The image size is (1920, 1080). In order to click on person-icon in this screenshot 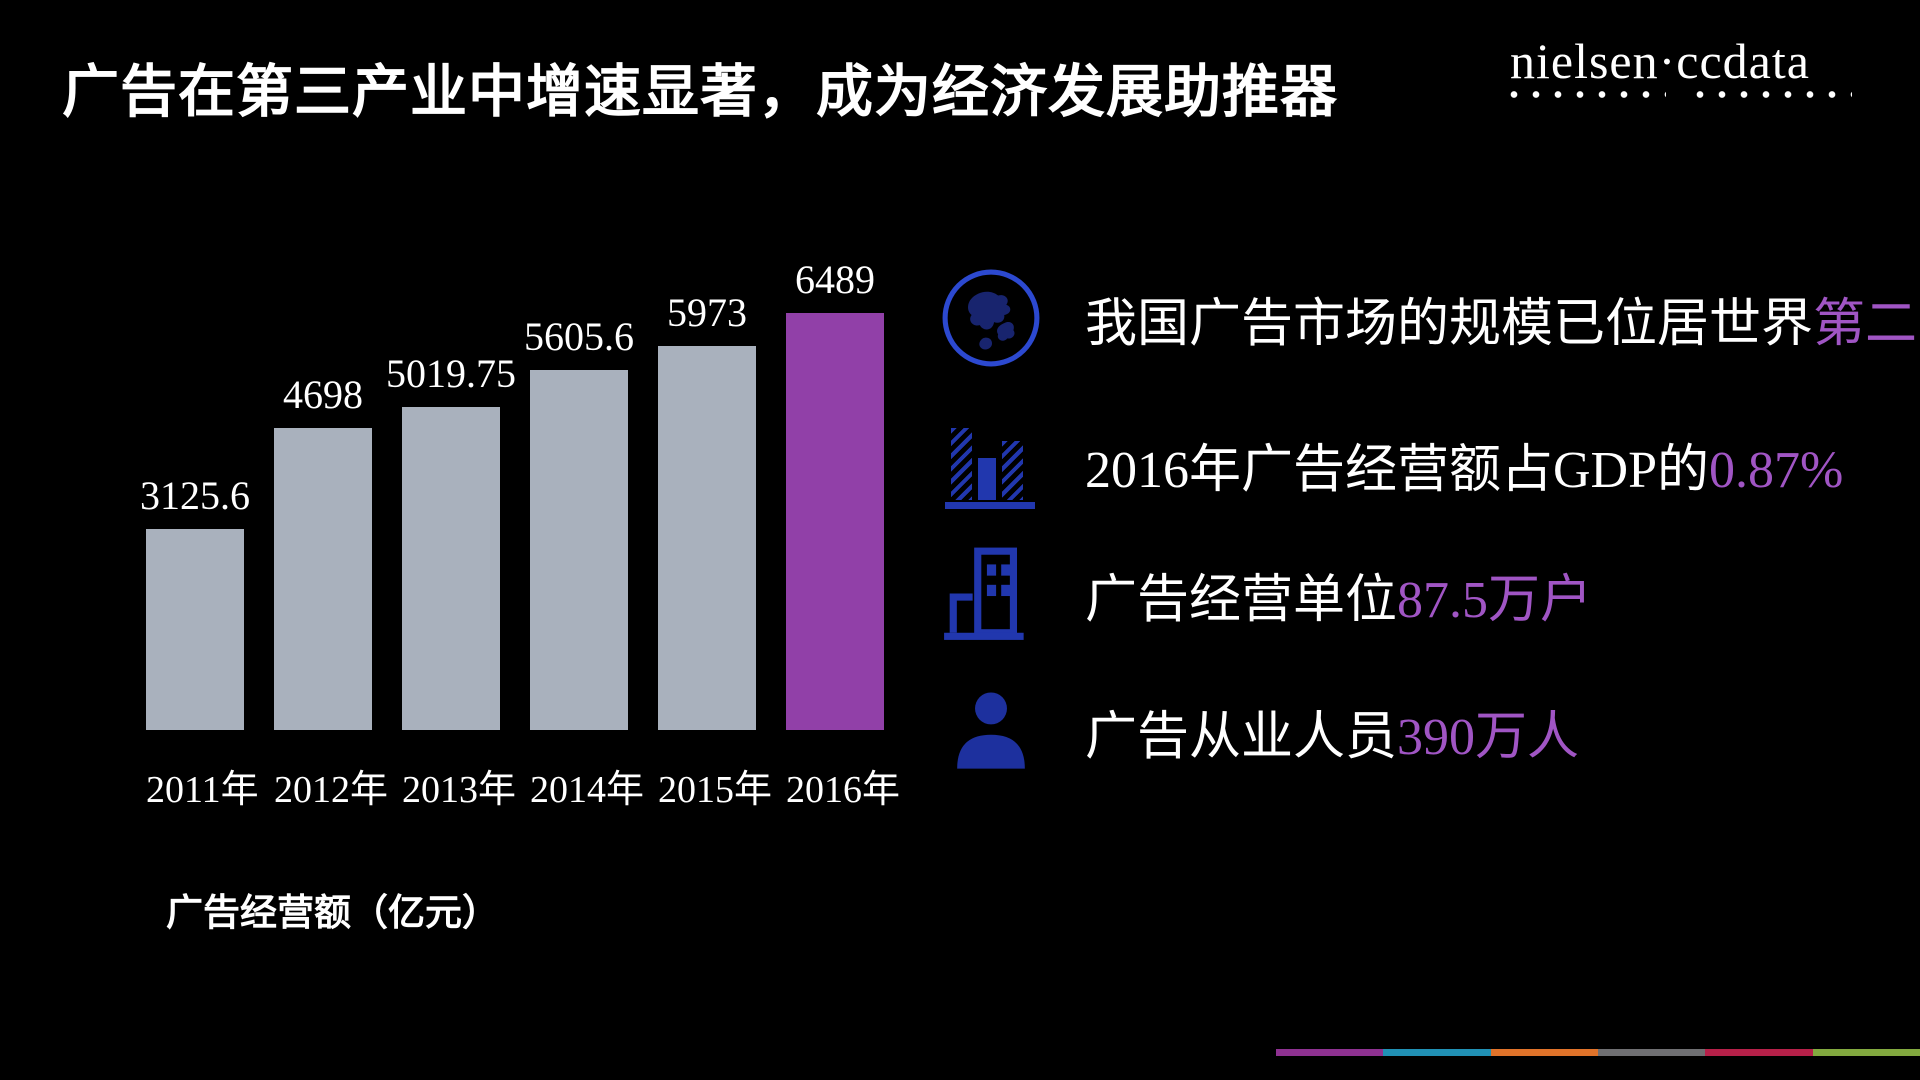, I will do `click(990, 731)`.